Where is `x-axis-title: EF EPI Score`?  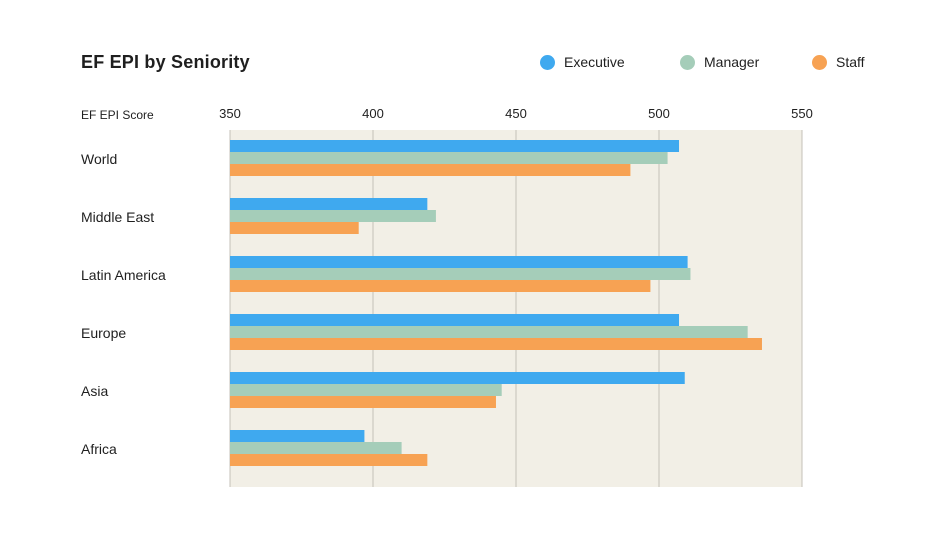 x-axis-title: EF EPI Score is located at coordinates (117, 115).